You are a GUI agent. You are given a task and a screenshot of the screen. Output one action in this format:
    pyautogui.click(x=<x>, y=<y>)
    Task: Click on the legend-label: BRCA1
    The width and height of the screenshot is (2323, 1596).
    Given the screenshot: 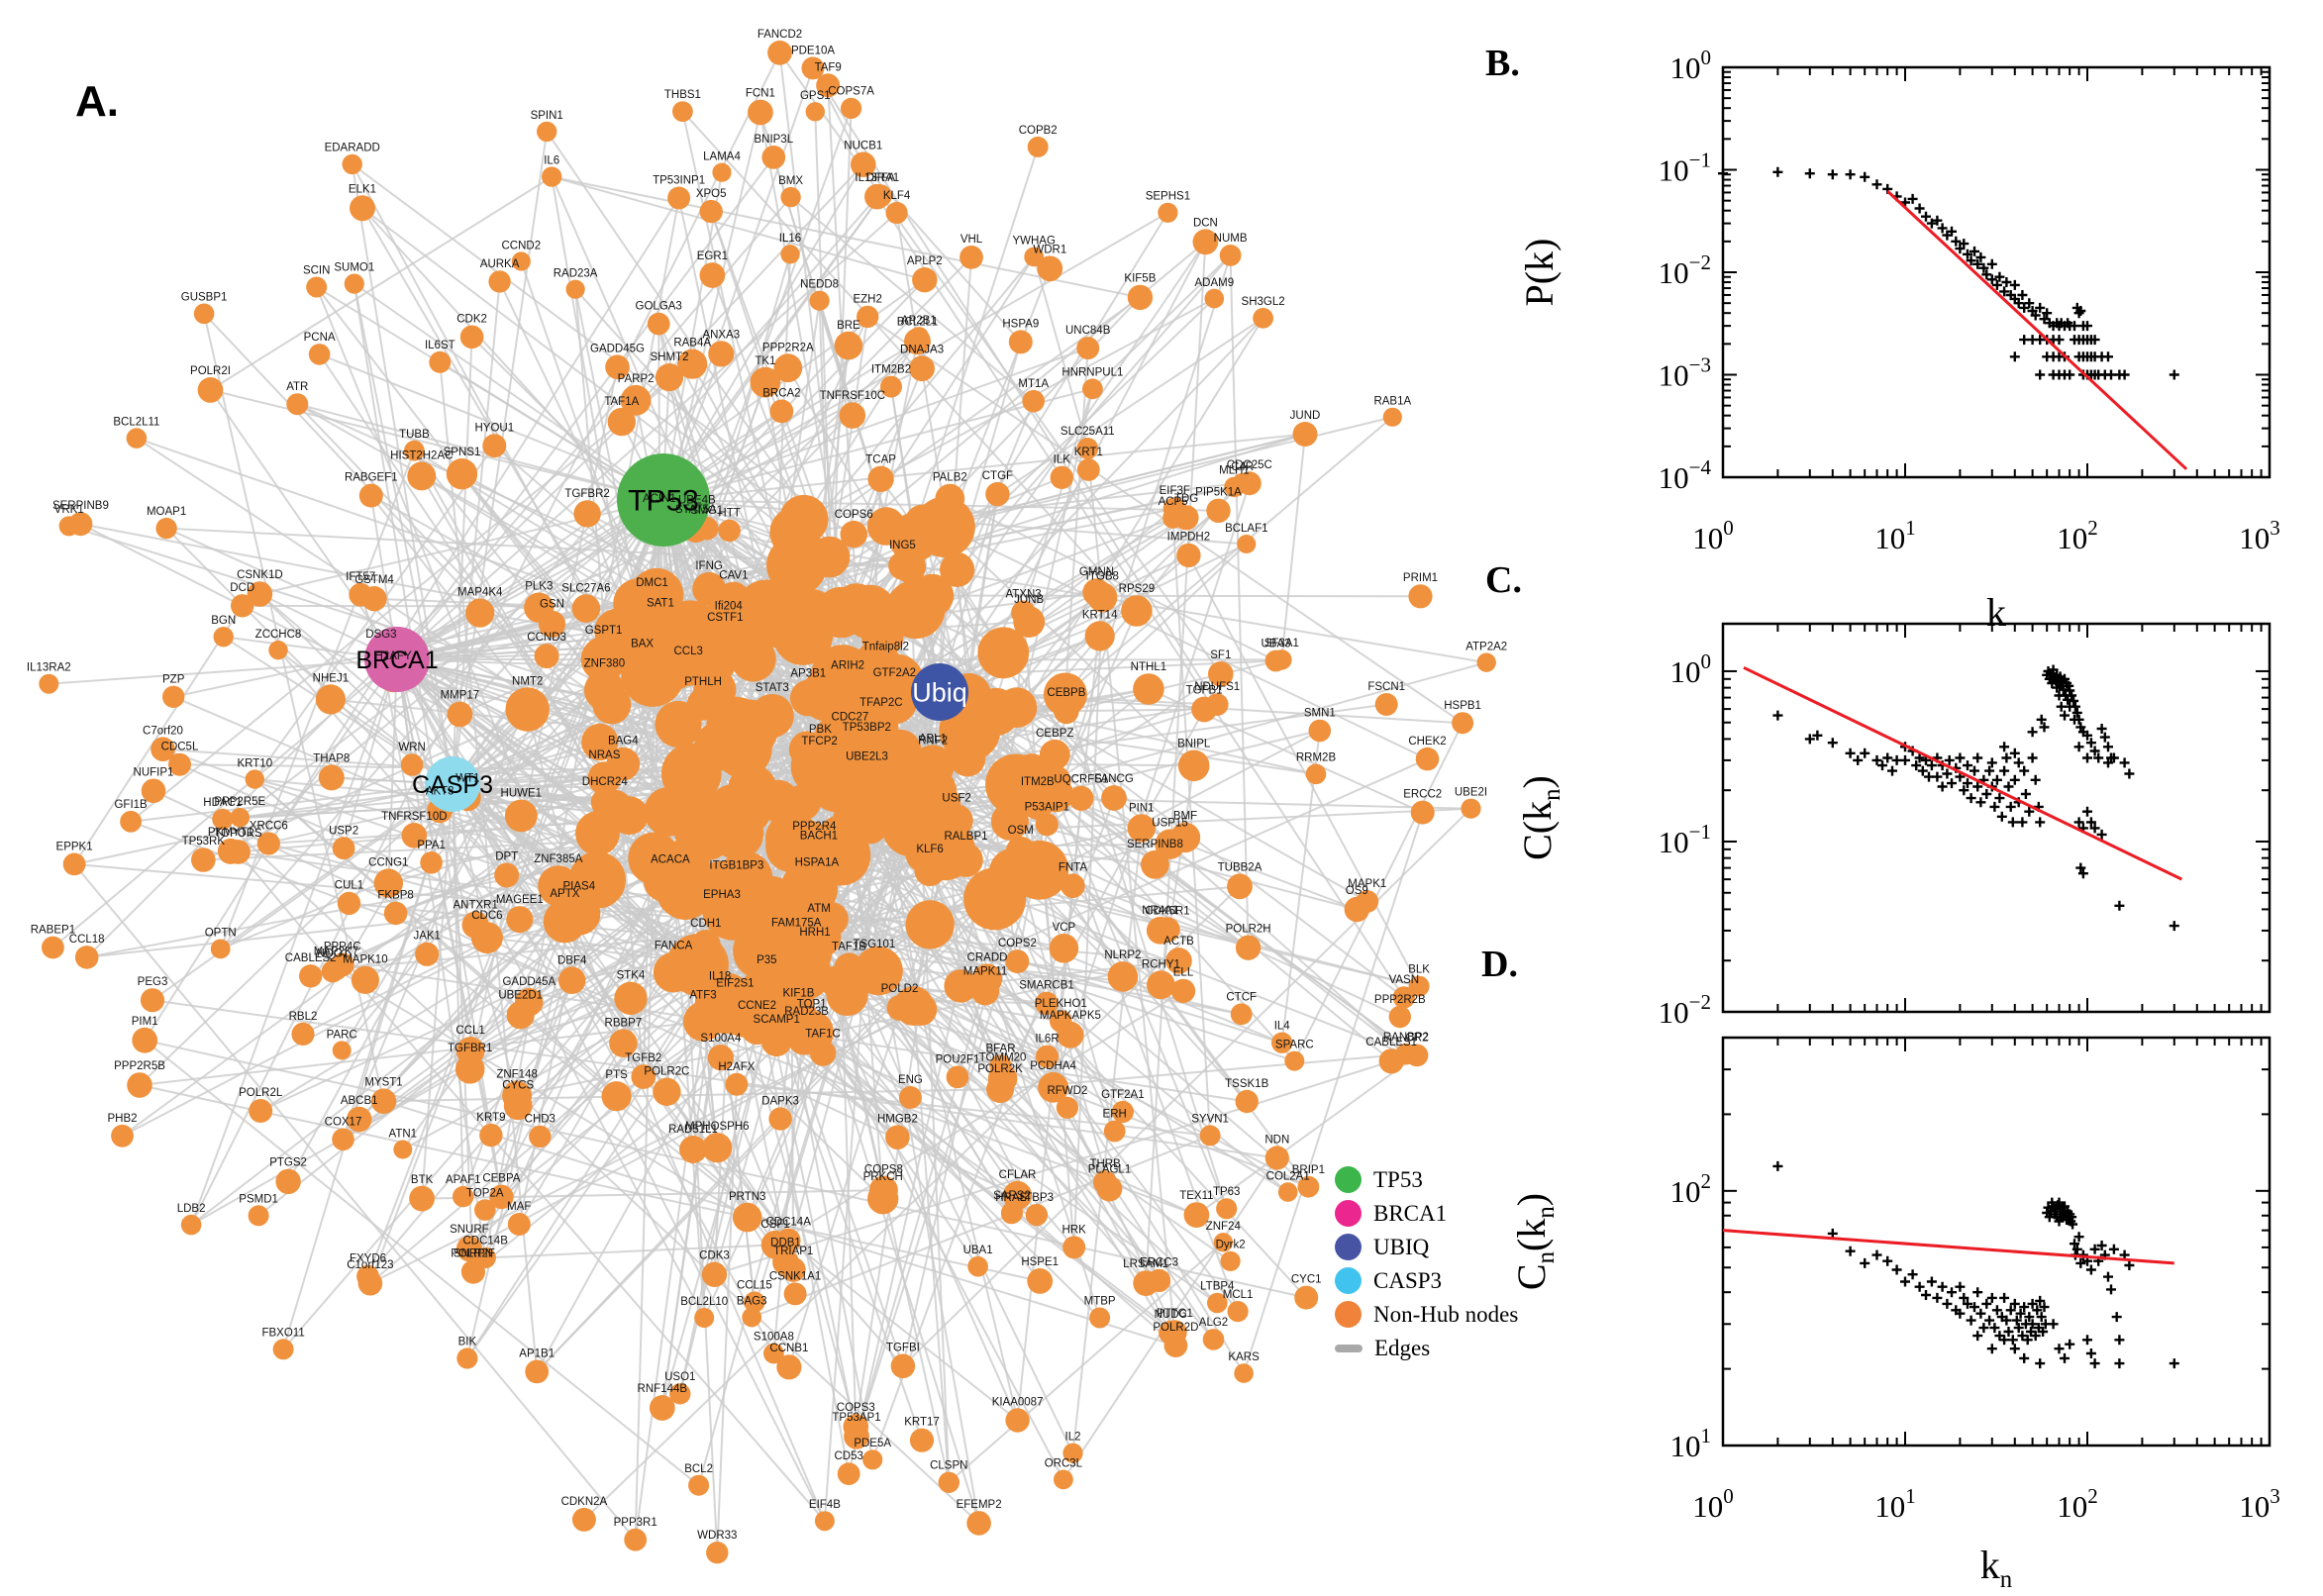 What is the action you would take?
    pyautogui.click(x=1410, y=1213)
    